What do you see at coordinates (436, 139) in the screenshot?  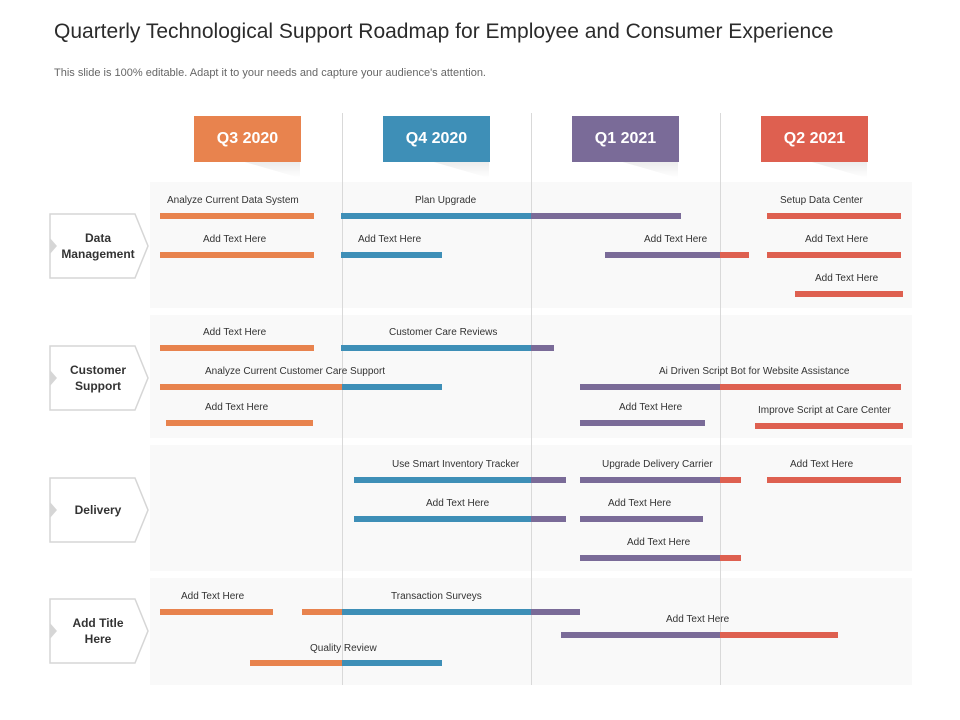 I see `quarter-label: Q4 2020` at bounding box center [436, 139].